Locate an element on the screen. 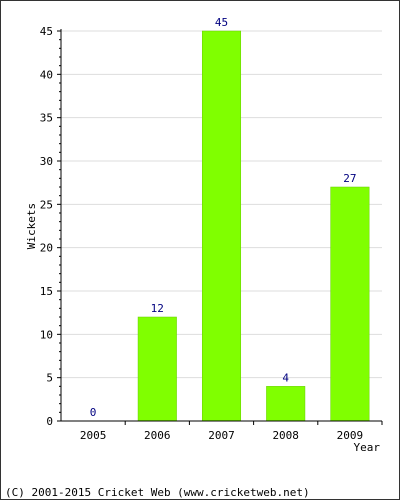  y-tick-label: 40 is located at coordinates (46, 74).